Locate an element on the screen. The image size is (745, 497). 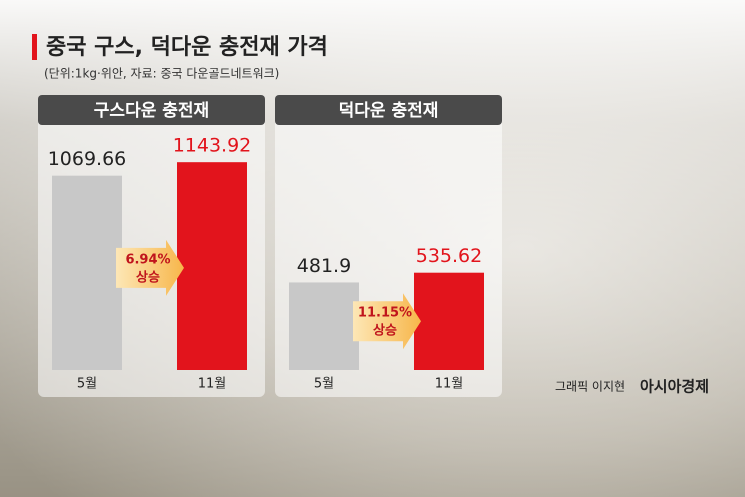
value-label: 1143.92 is located at coordinates (212, 146).